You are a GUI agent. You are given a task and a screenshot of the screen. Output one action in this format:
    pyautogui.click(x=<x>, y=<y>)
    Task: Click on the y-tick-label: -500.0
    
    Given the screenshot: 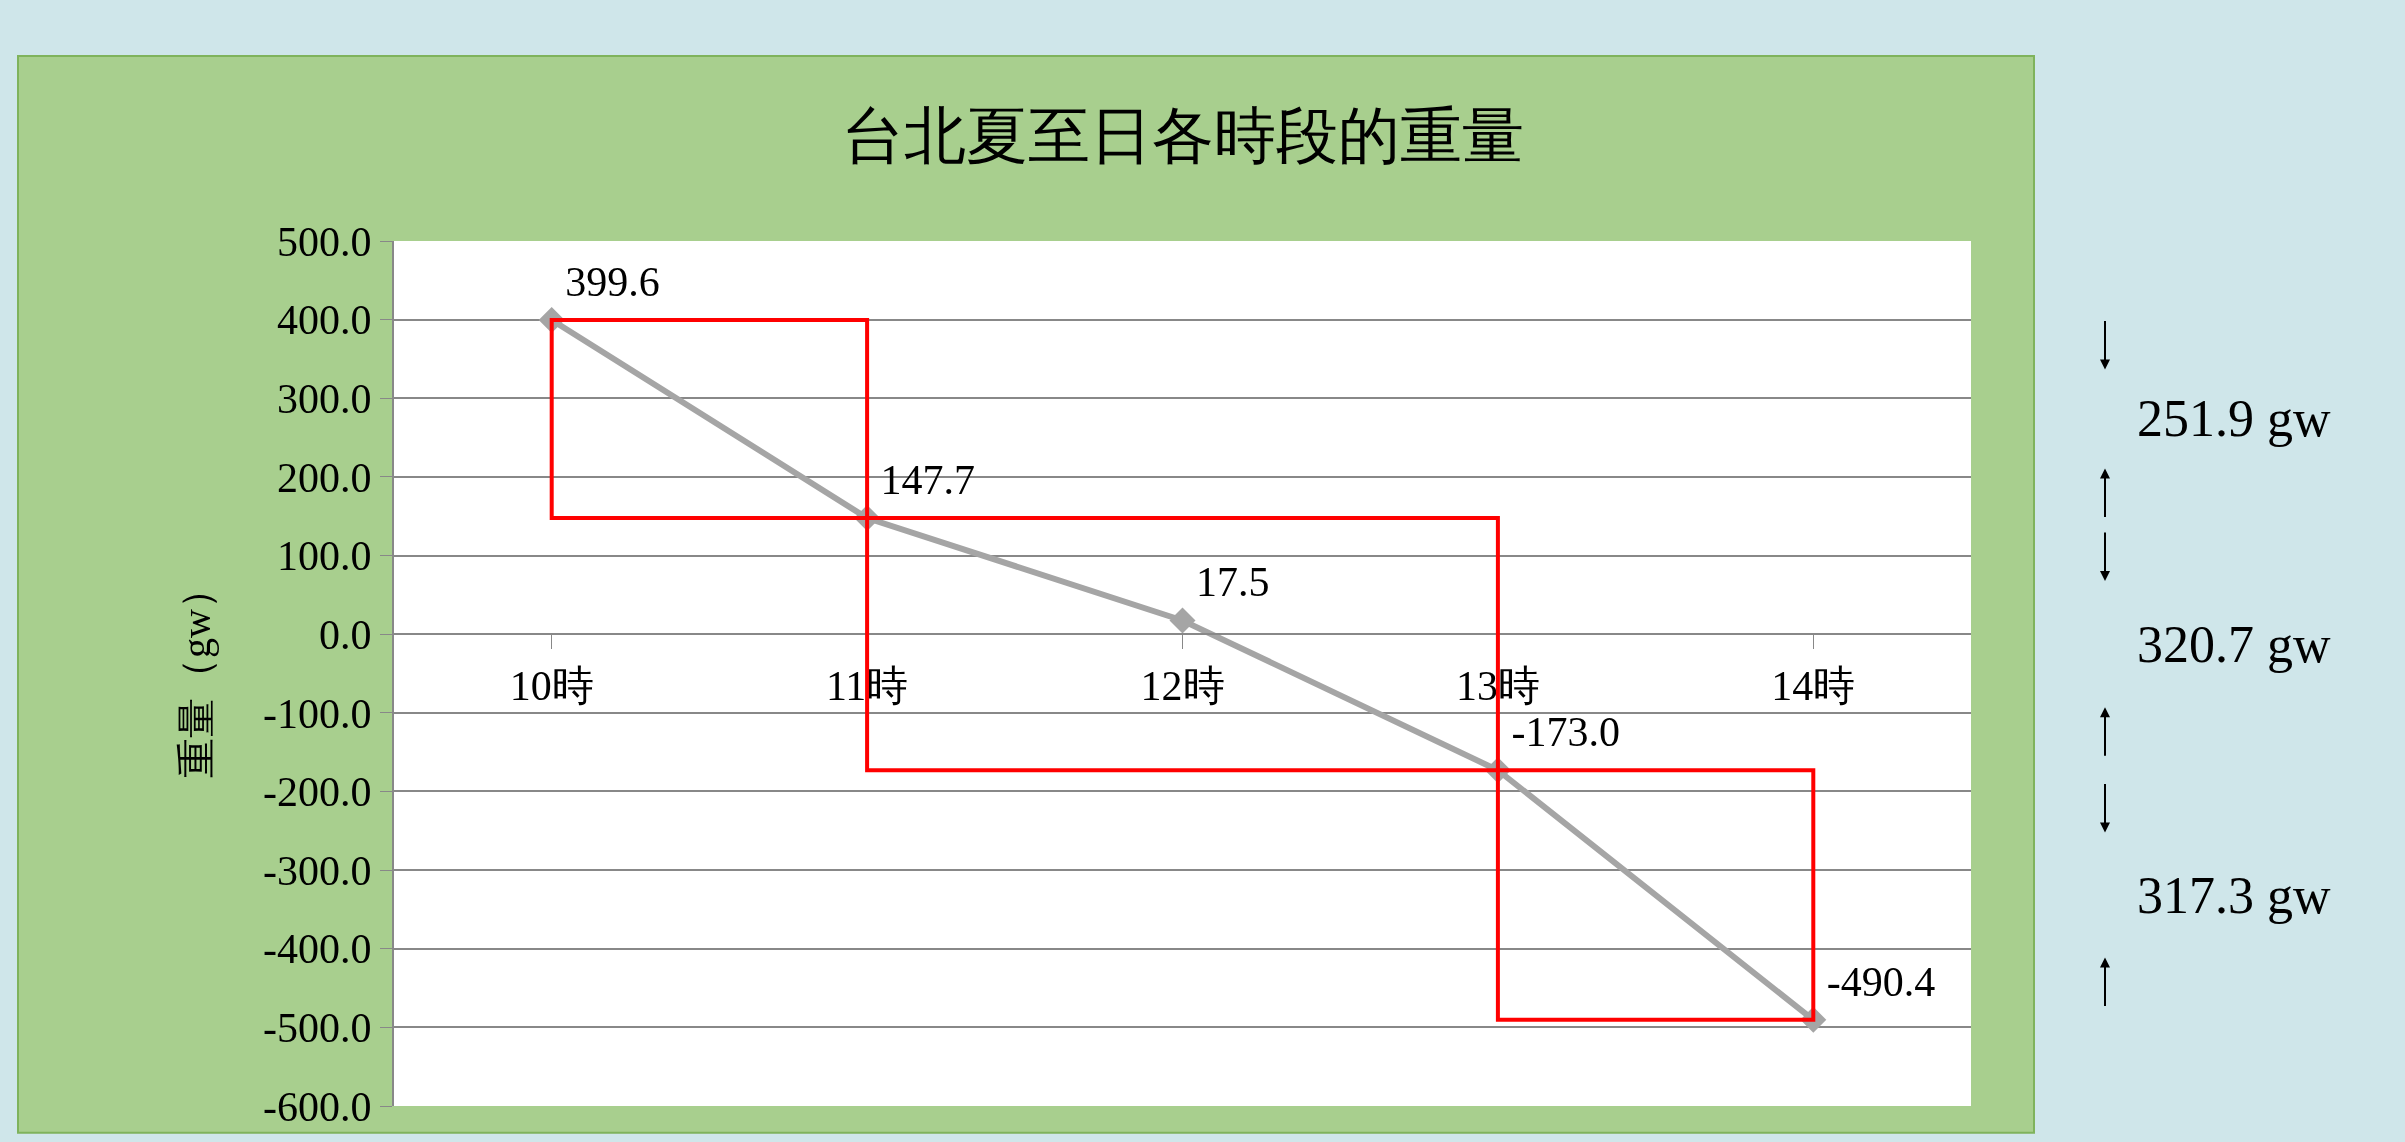 What is the action you would take?
    pyautogui.click(x=317, y=1028)
    